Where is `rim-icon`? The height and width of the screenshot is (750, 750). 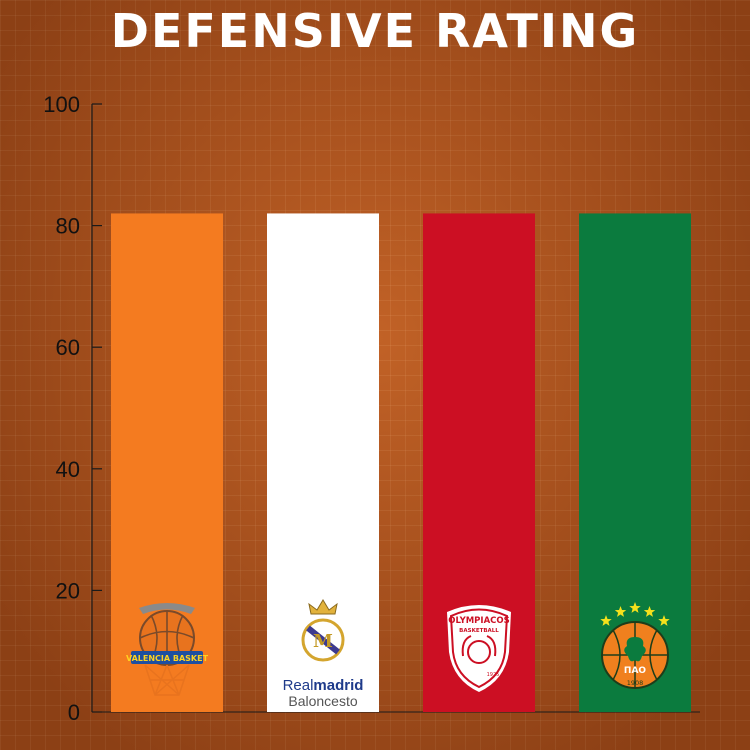 rim-icon is located at coordinates (167, 608).